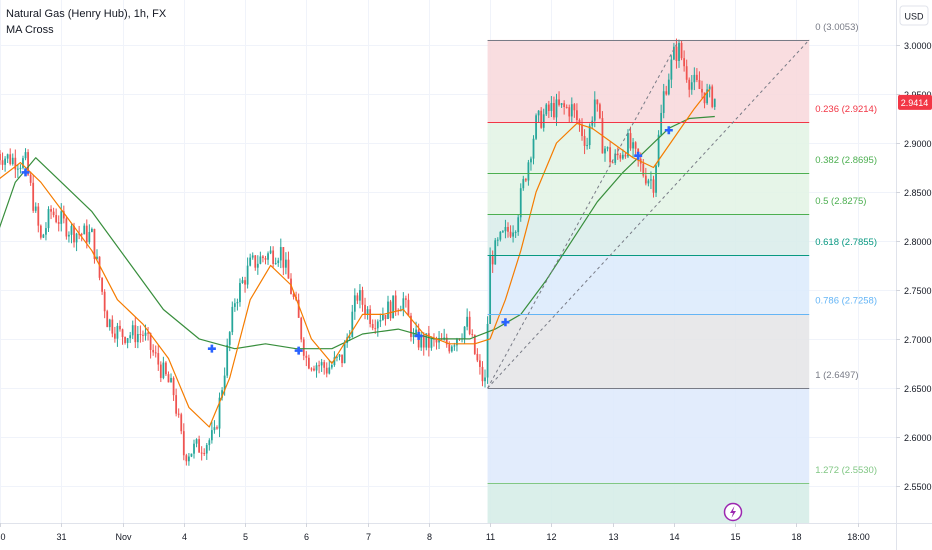 This screenshot has height=550, width=932. What do you see at coordinates (846, 470) in the screenshot?
I see `fib-level-label: 1.272 (2.5530)` at bounding box center [846, 470].